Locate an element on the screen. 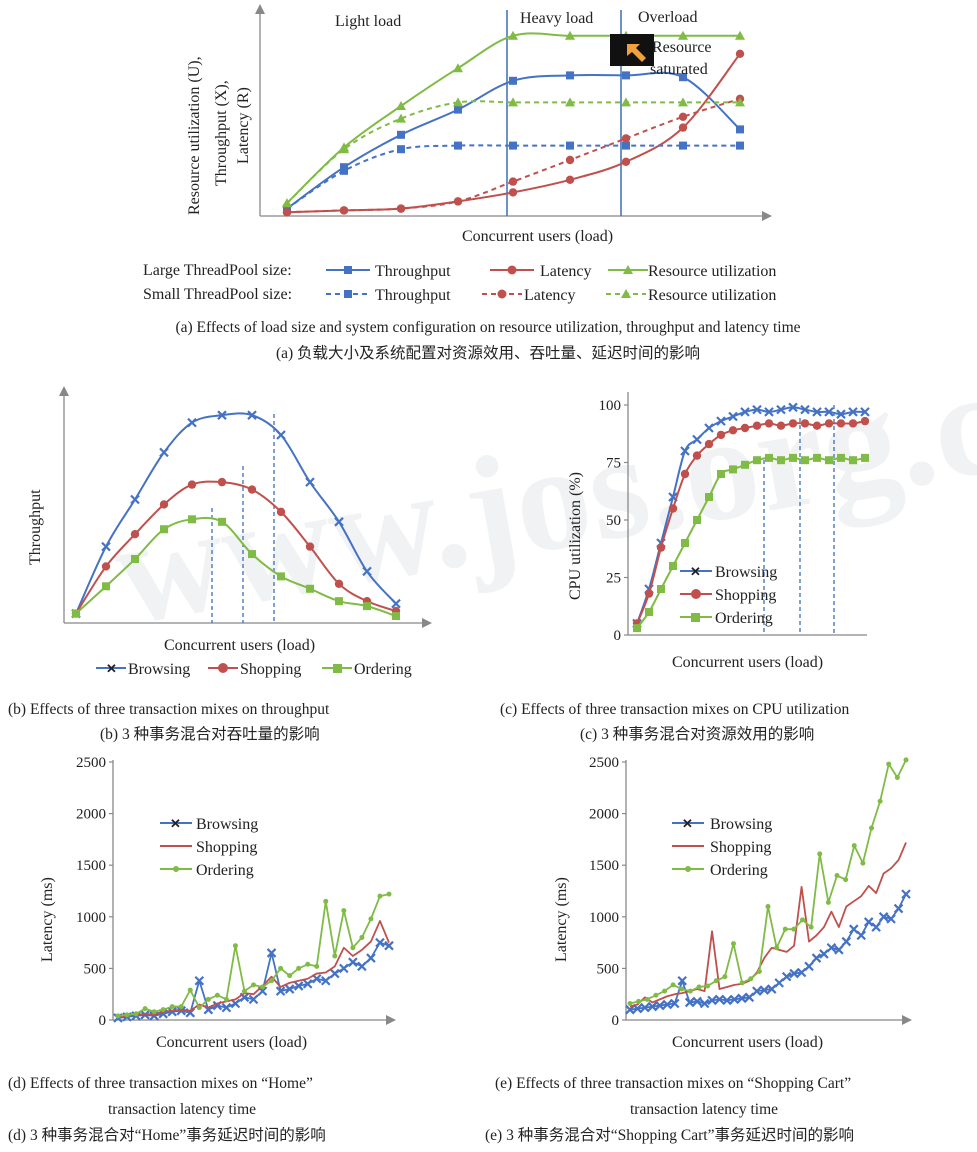 This screenshot has width=977, height=1152. panel-a-large-resource-utilization-point is located at coordinates (740, 35).